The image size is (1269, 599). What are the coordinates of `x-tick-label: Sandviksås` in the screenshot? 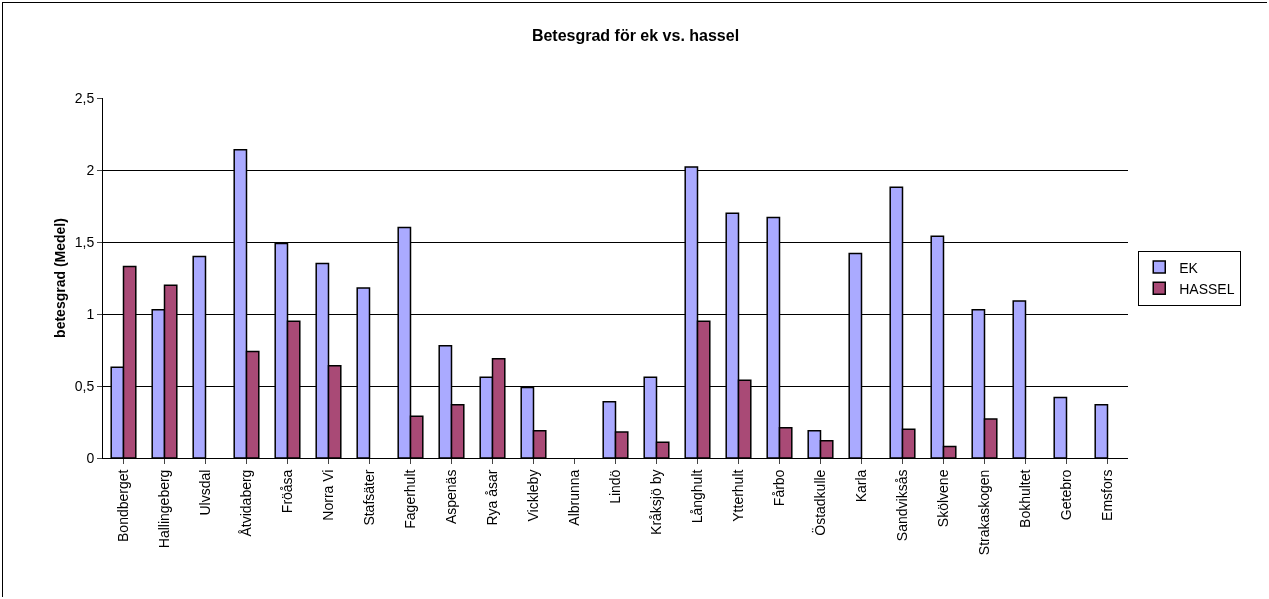 It's located at (902, 505).